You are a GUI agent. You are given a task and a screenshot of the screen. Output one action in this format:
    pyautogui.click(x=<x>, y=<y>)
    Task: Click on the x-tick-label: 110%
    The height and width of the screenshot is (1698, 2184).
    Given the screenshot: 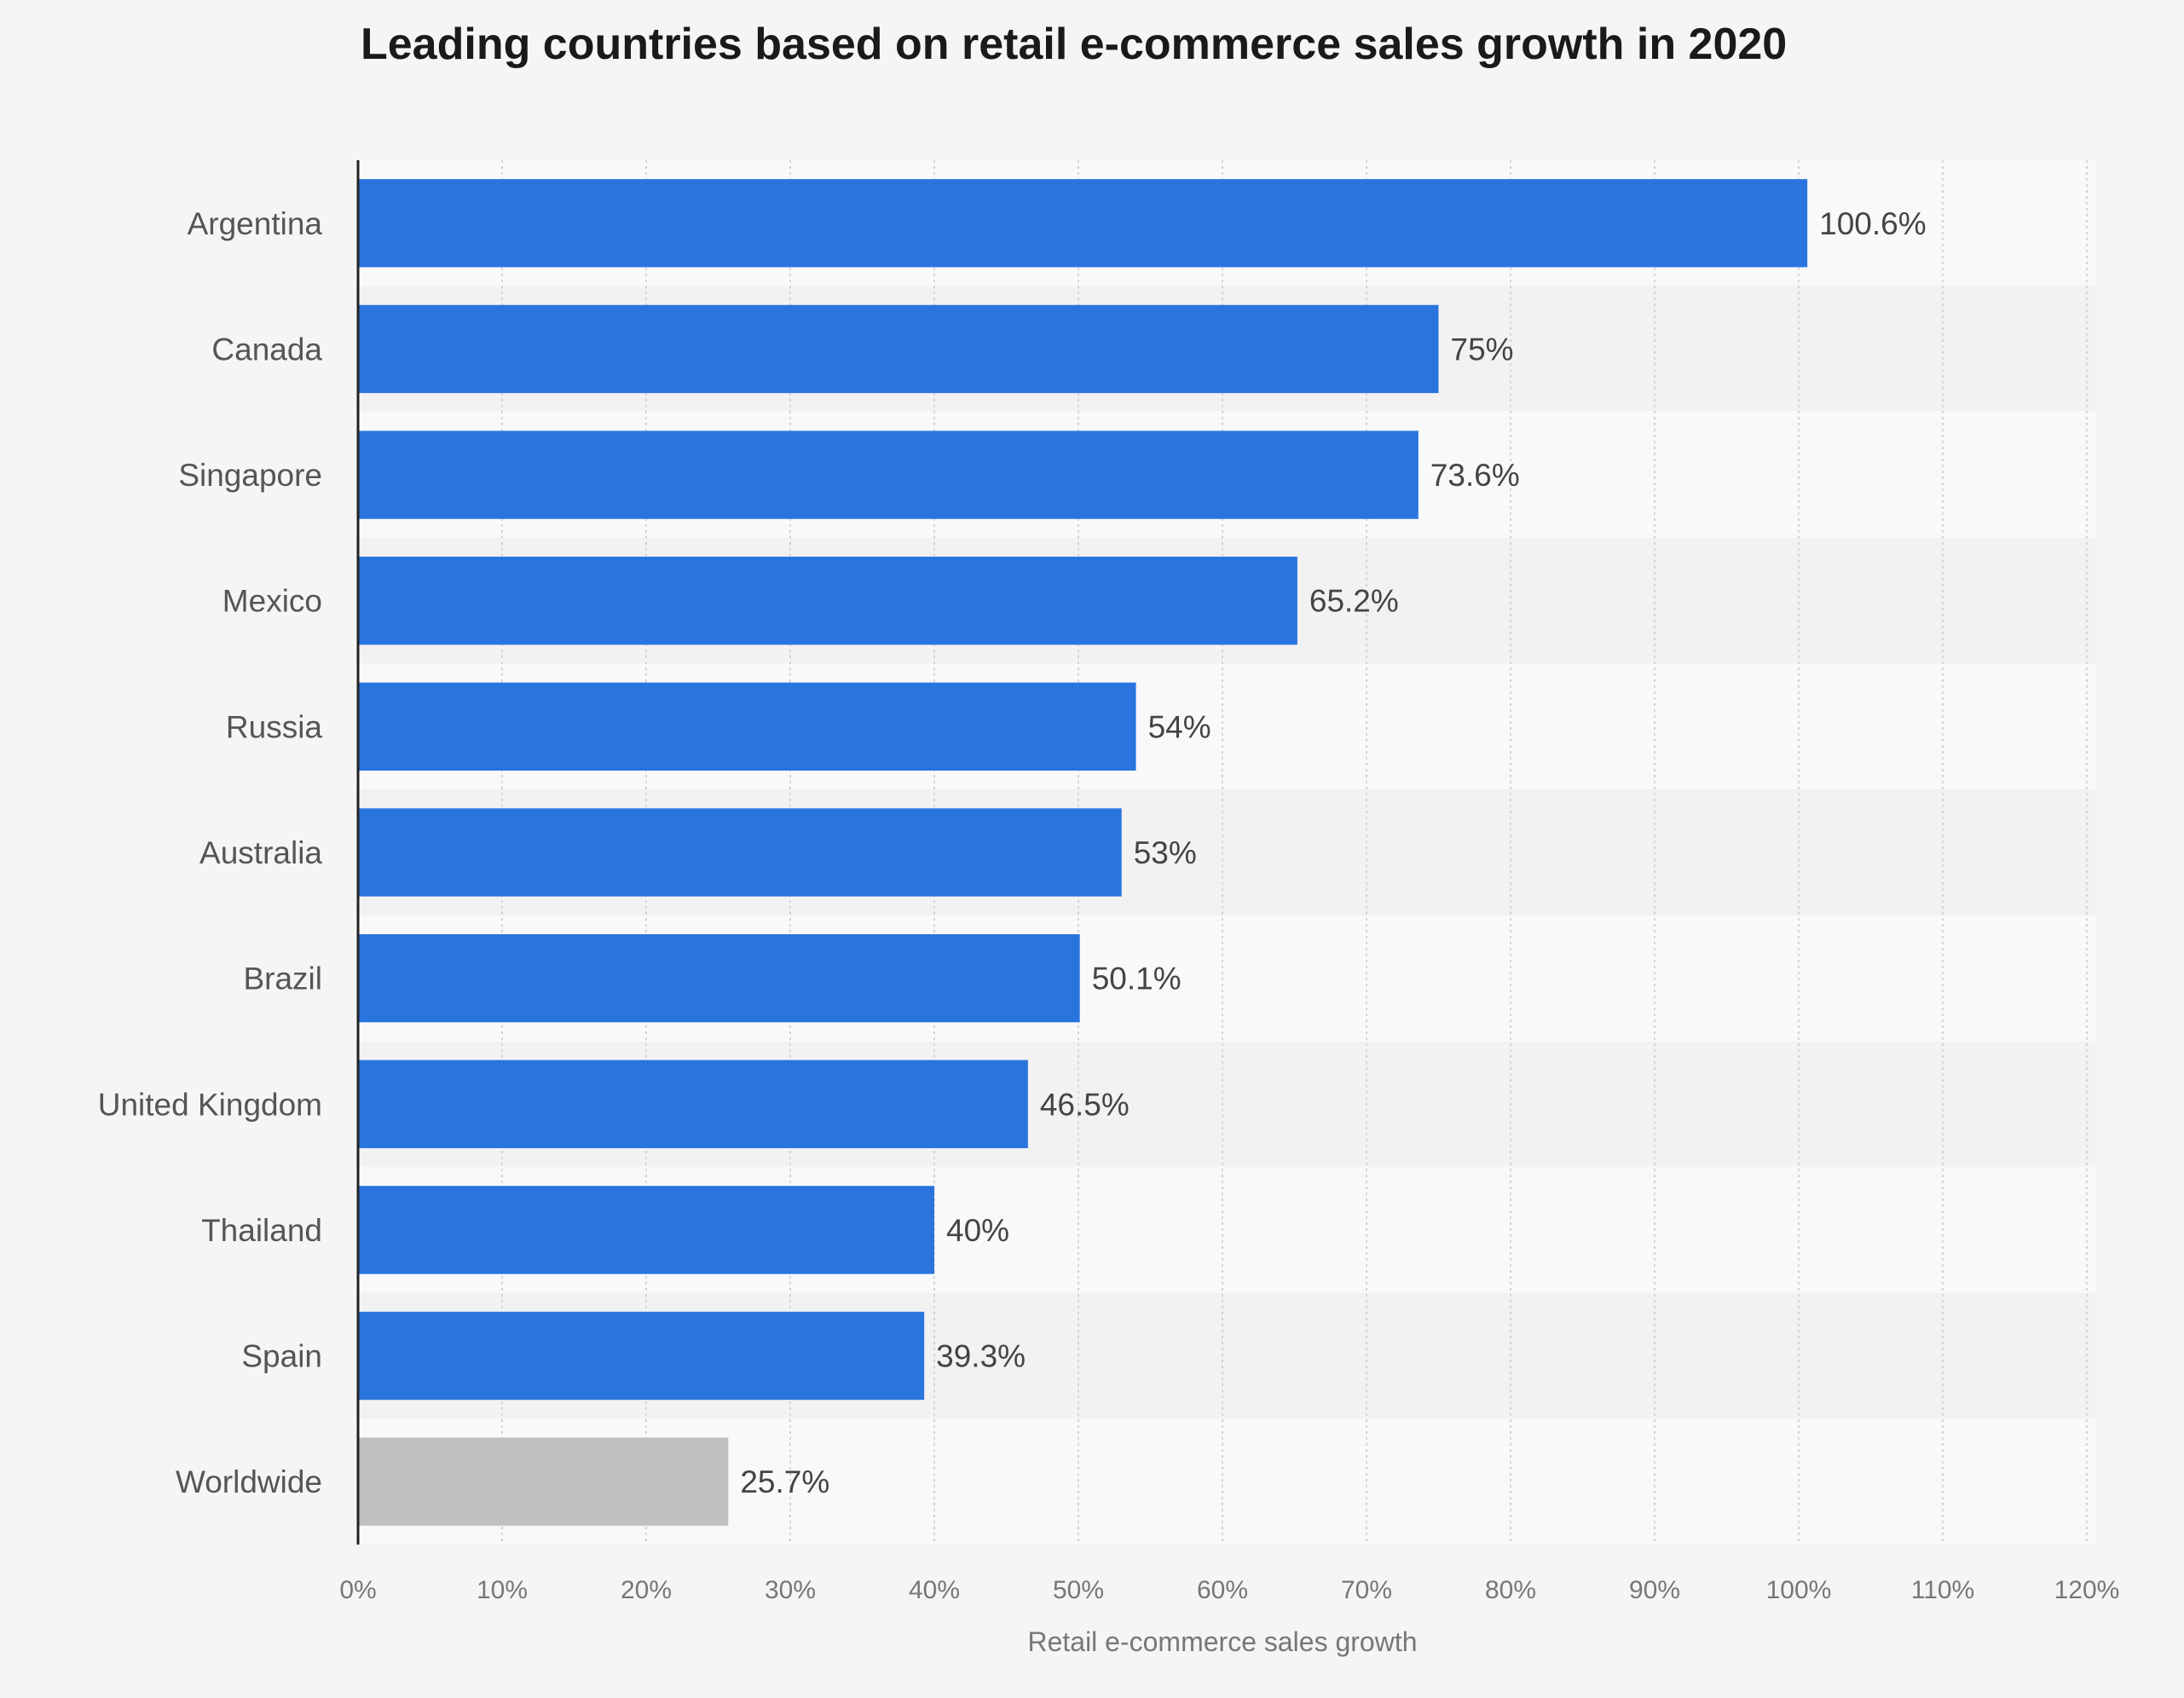 What is the action you would take?
    pyautogui.click(x=1943, y=1590)
    